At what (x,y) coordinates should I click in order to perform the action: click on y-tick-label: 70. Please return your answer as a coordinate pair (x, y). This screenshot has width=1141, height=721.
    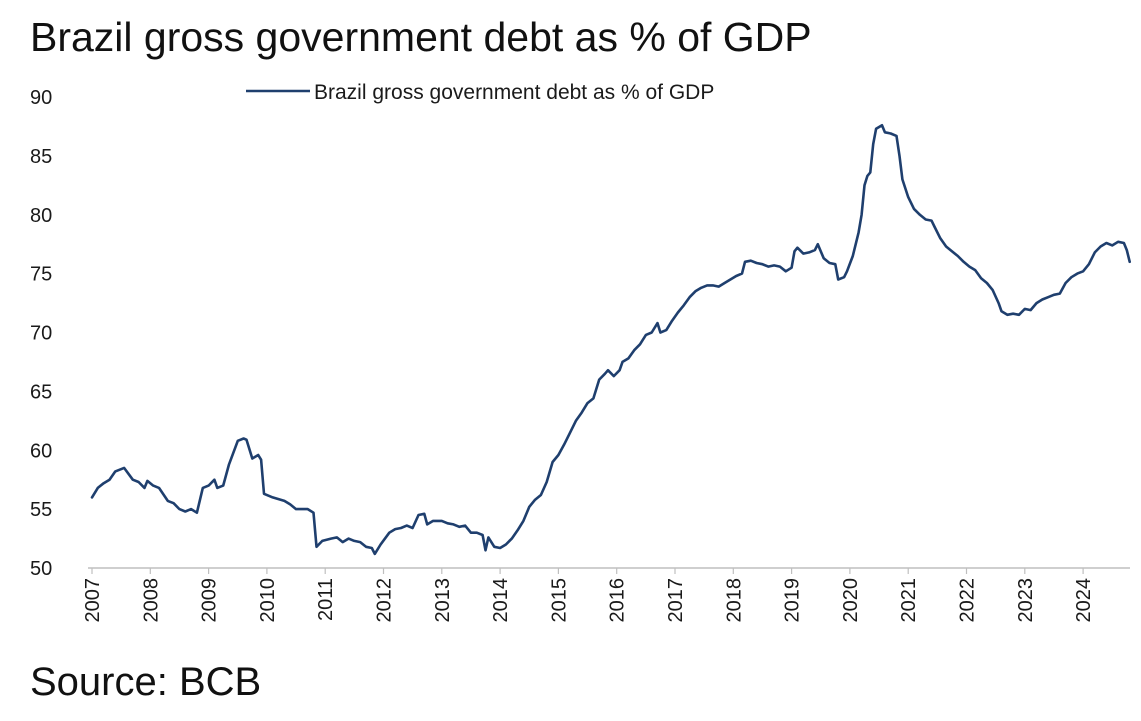
    Looking at the image, I should click on (41, 334).